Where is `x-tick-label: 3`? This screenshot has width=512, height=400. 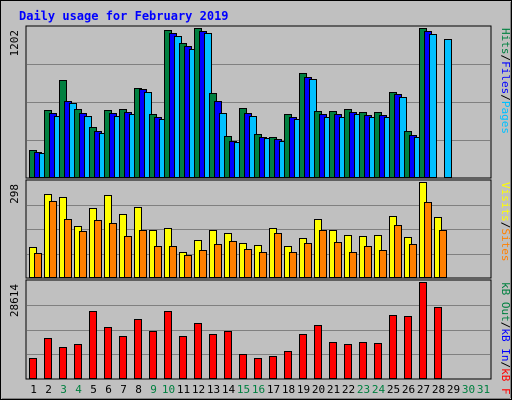 x-tick-label: 3 is located at coordinates (63, 389).